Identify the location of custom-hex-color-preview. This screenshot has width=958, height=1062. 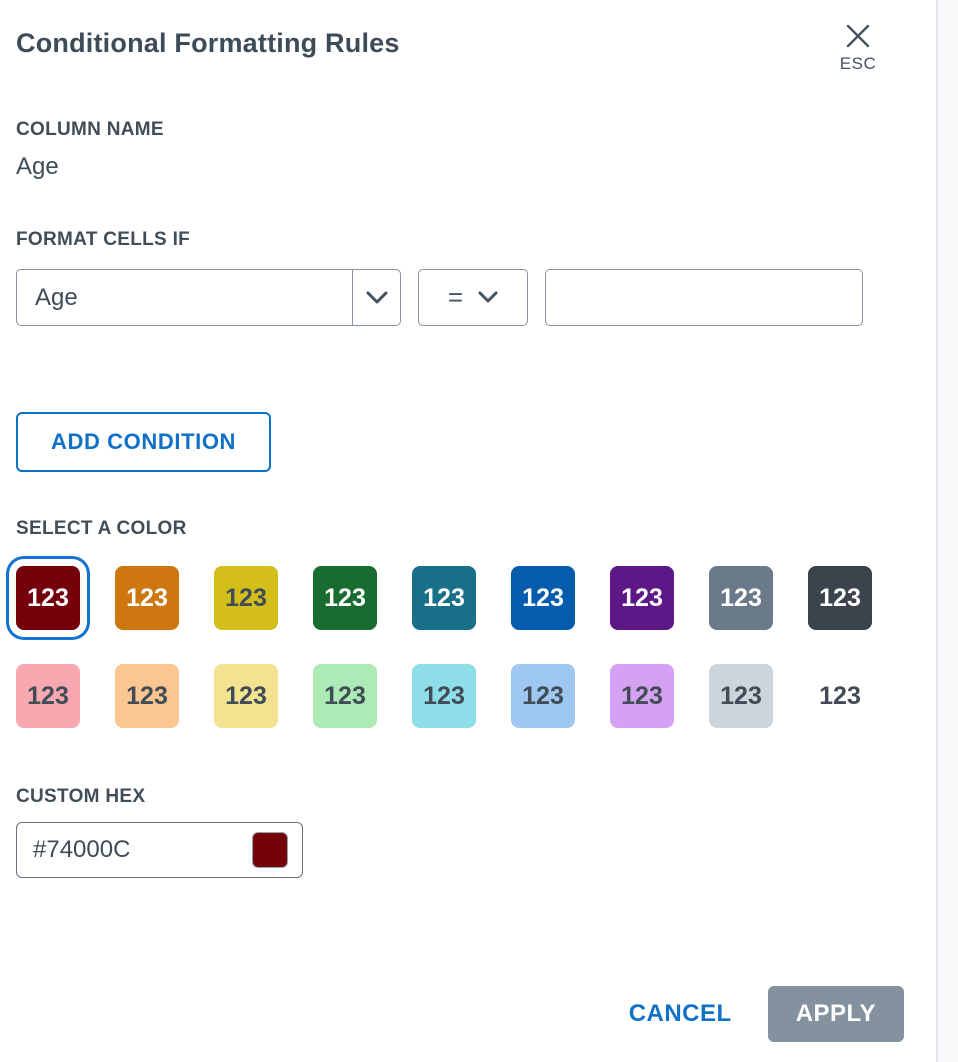
(270, 850).